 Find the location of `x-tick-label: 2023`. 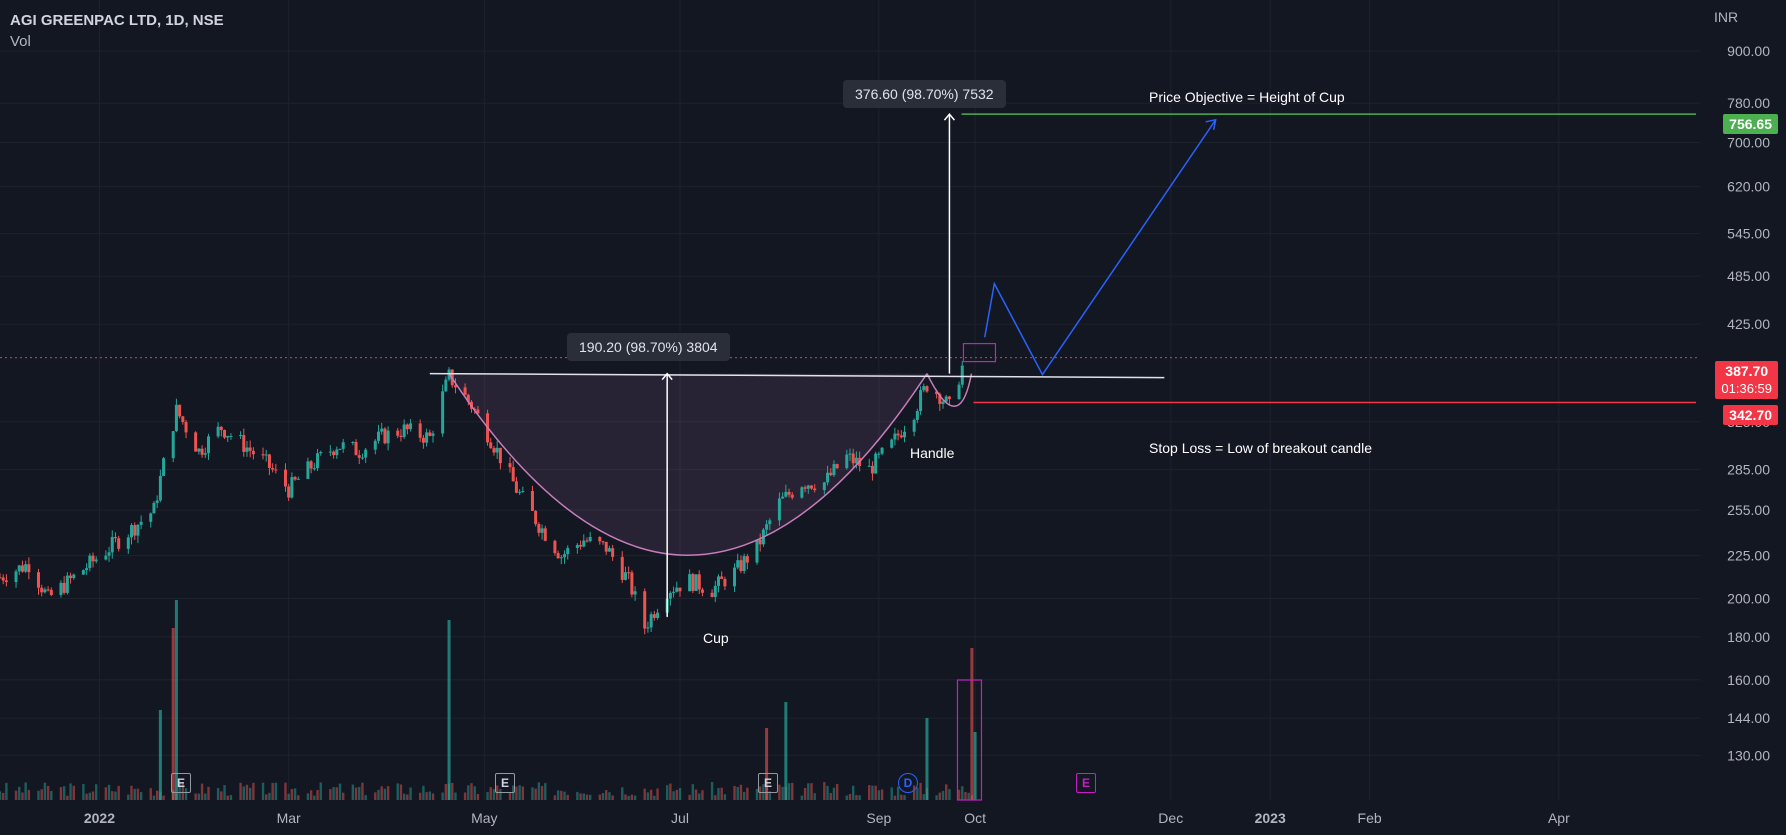

x-tick-label: 2023 is located at coordinates (1270, 818).